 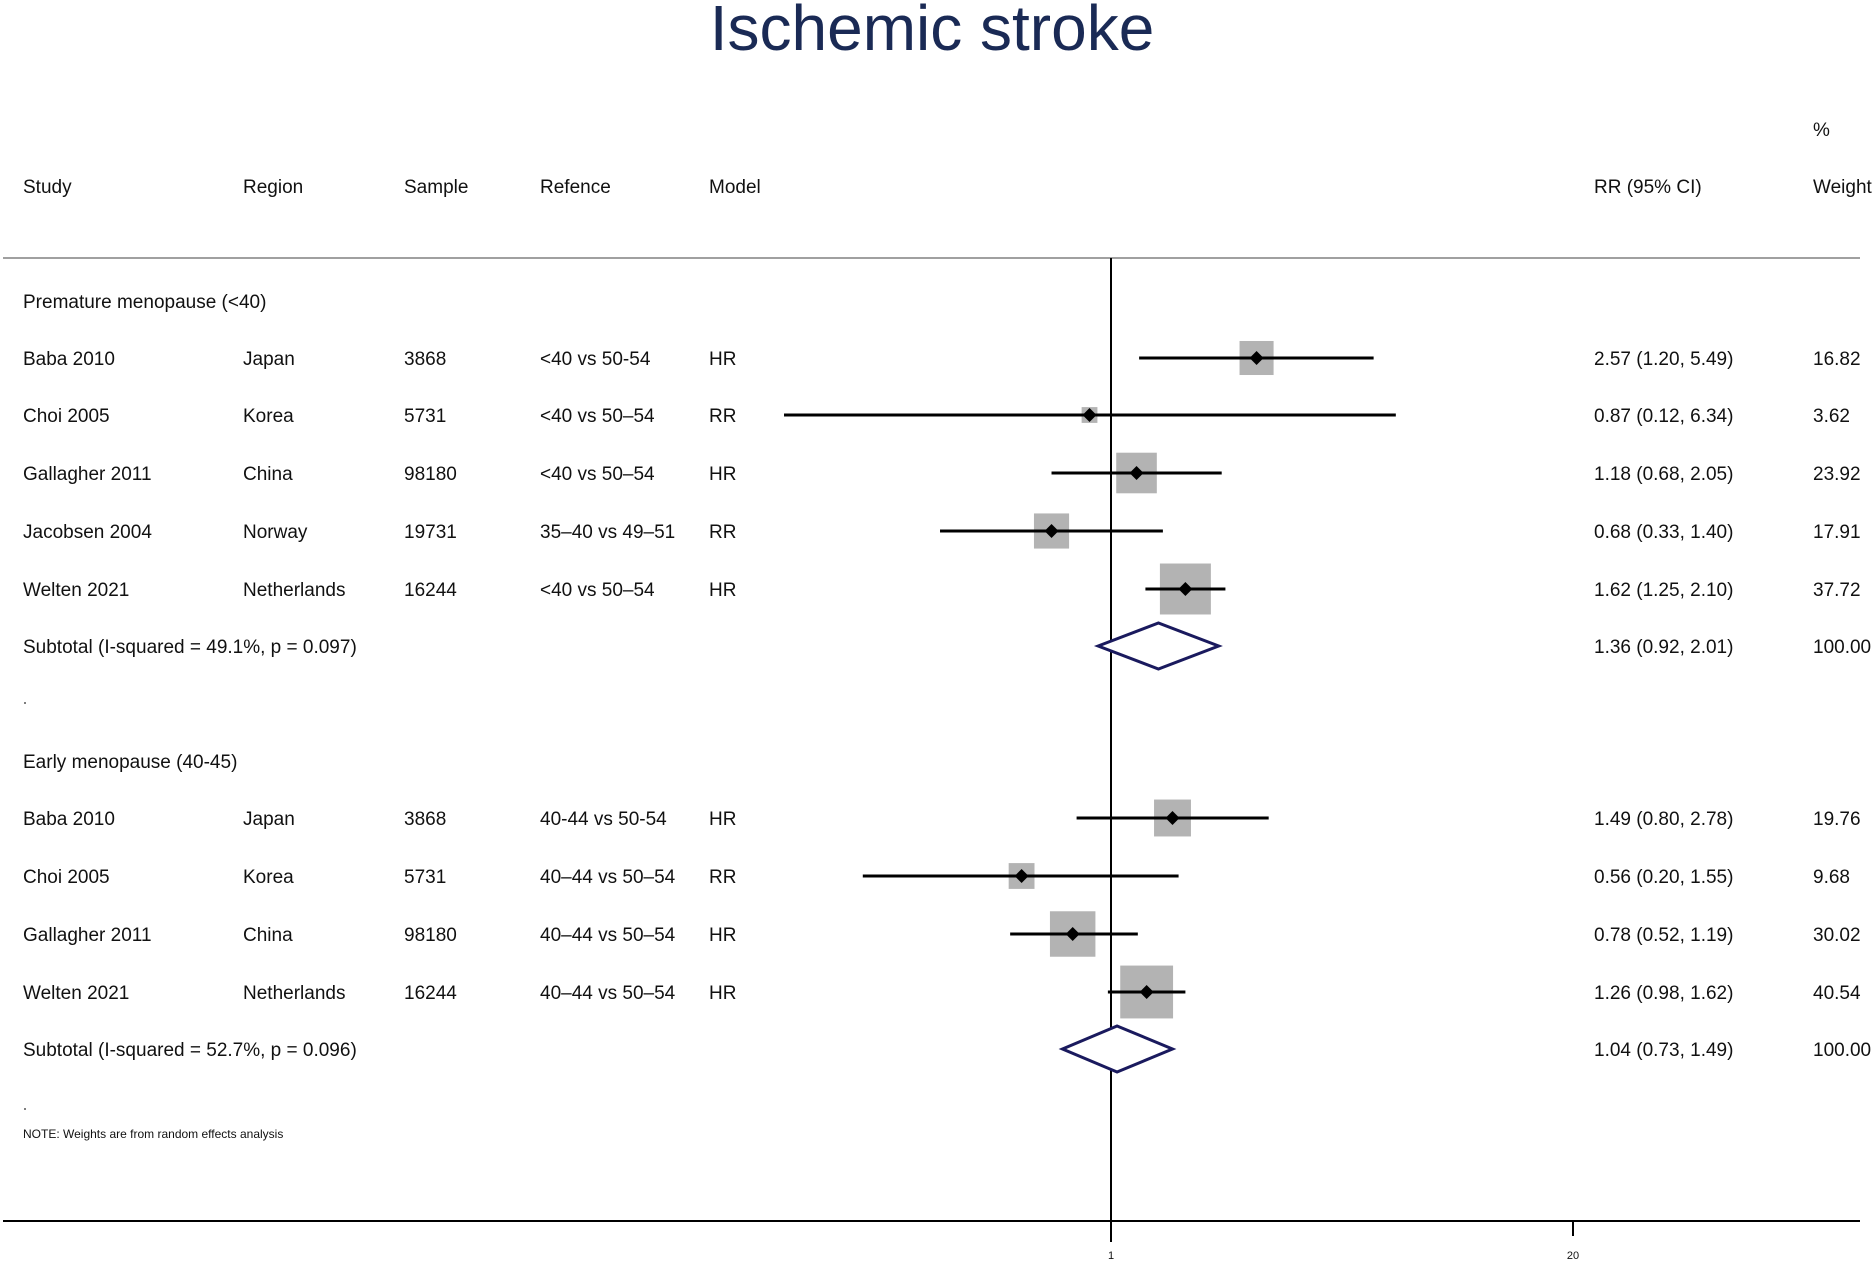 What do you see at coordinates (575, 187) in the screenshot?
I see `reference-column-header: Refence` at bounding box center [575, 187].